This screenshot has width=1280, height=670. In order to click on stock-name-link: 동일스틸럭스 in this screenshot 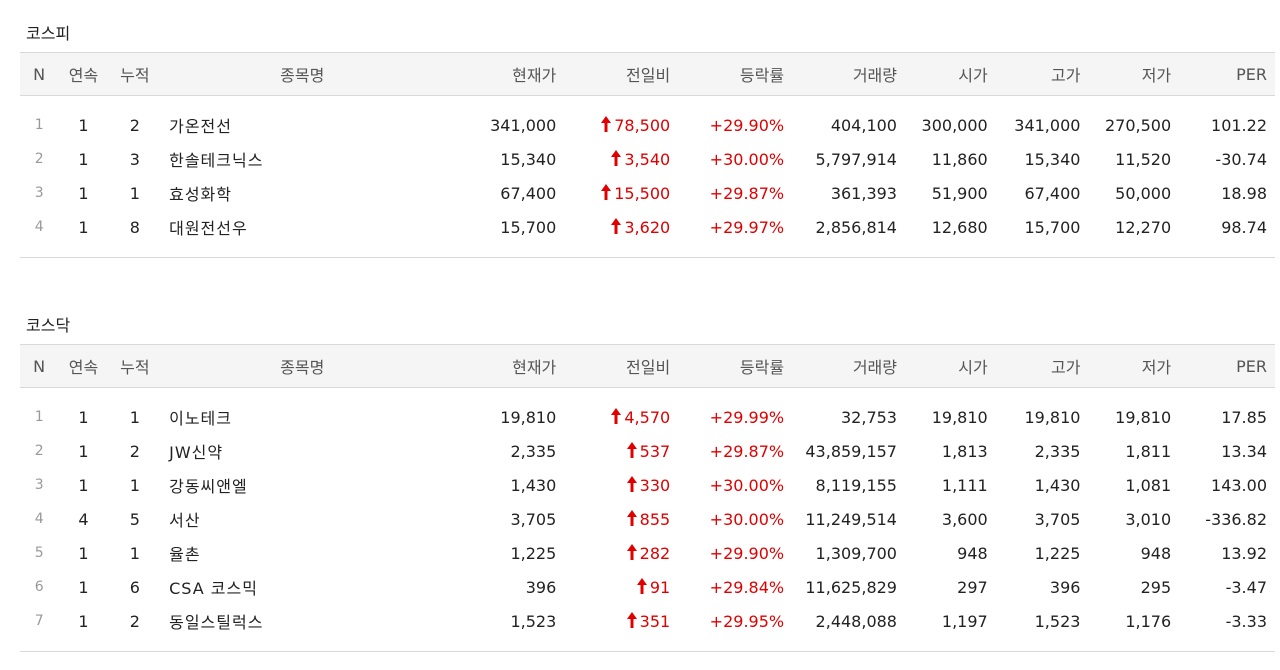, I will do `click(216, 622)`.